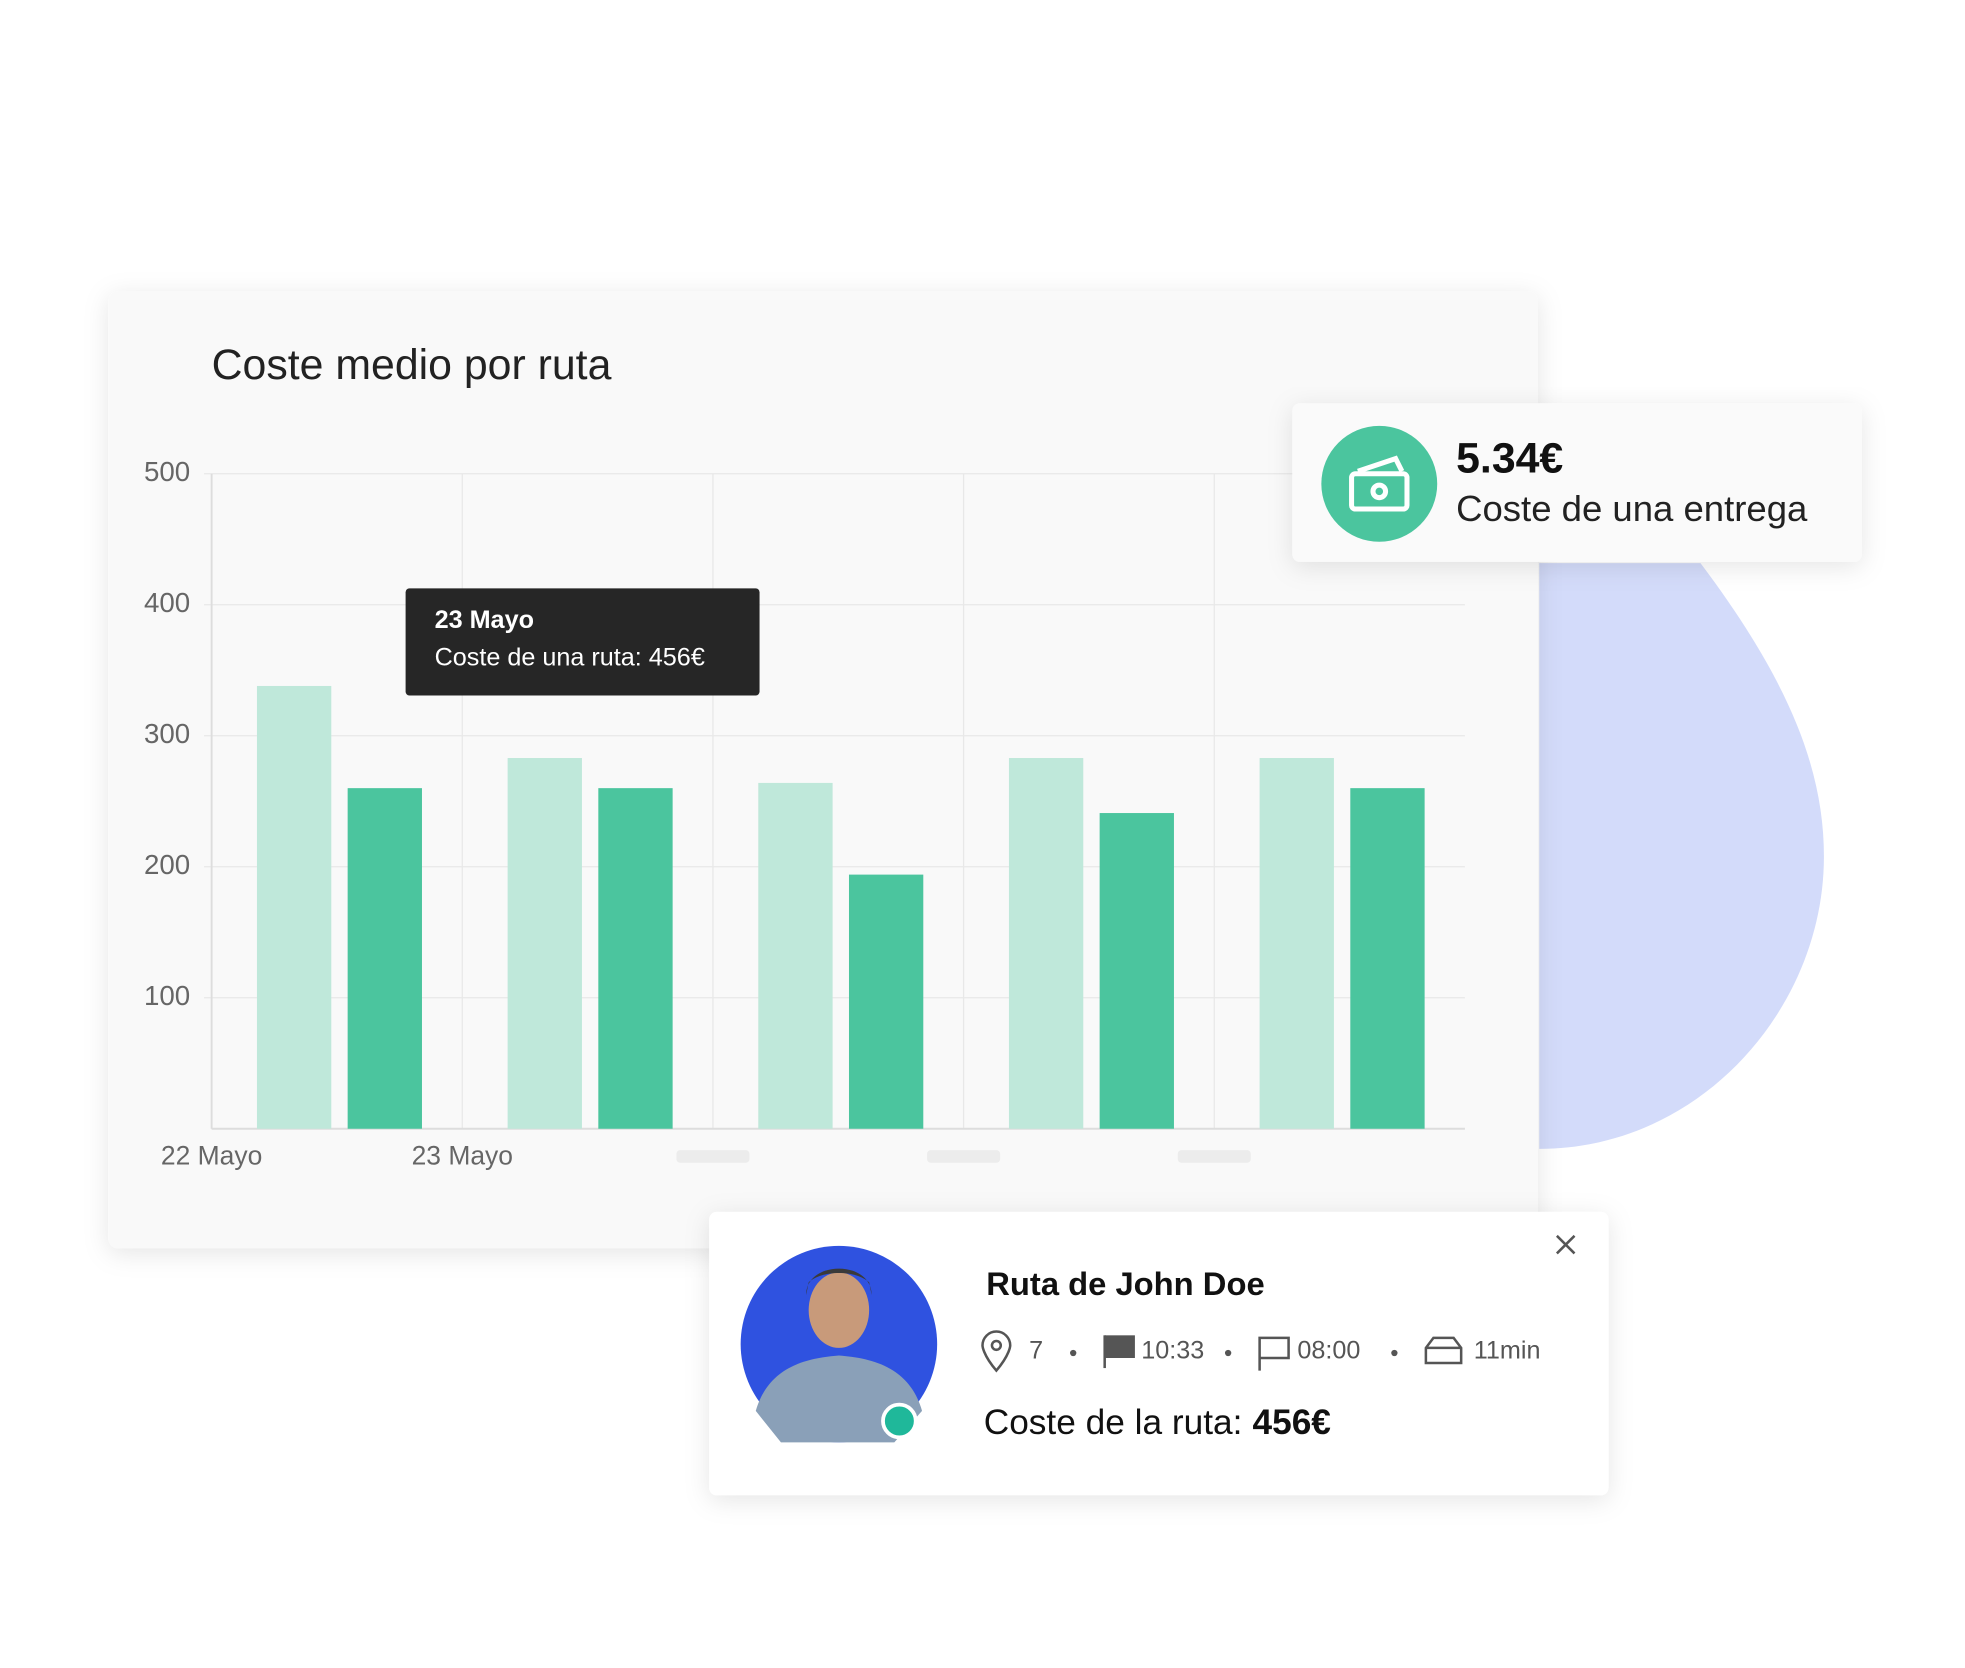 This screenshot has width=1965, height=1668. Describe the element at coordinates (211, 1156) in the screenshot. I see `x-tick-label: 22 Mayo` at that location.